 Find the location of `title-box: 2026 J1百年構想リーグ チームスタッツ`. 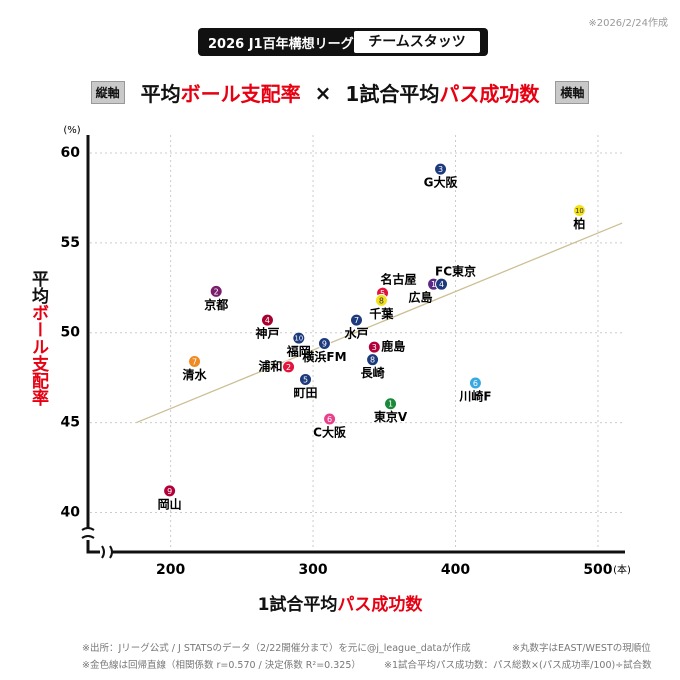

title-box: 2026 J1百年構想リーグ チームスタッツ is located at coordinates (343, 42).